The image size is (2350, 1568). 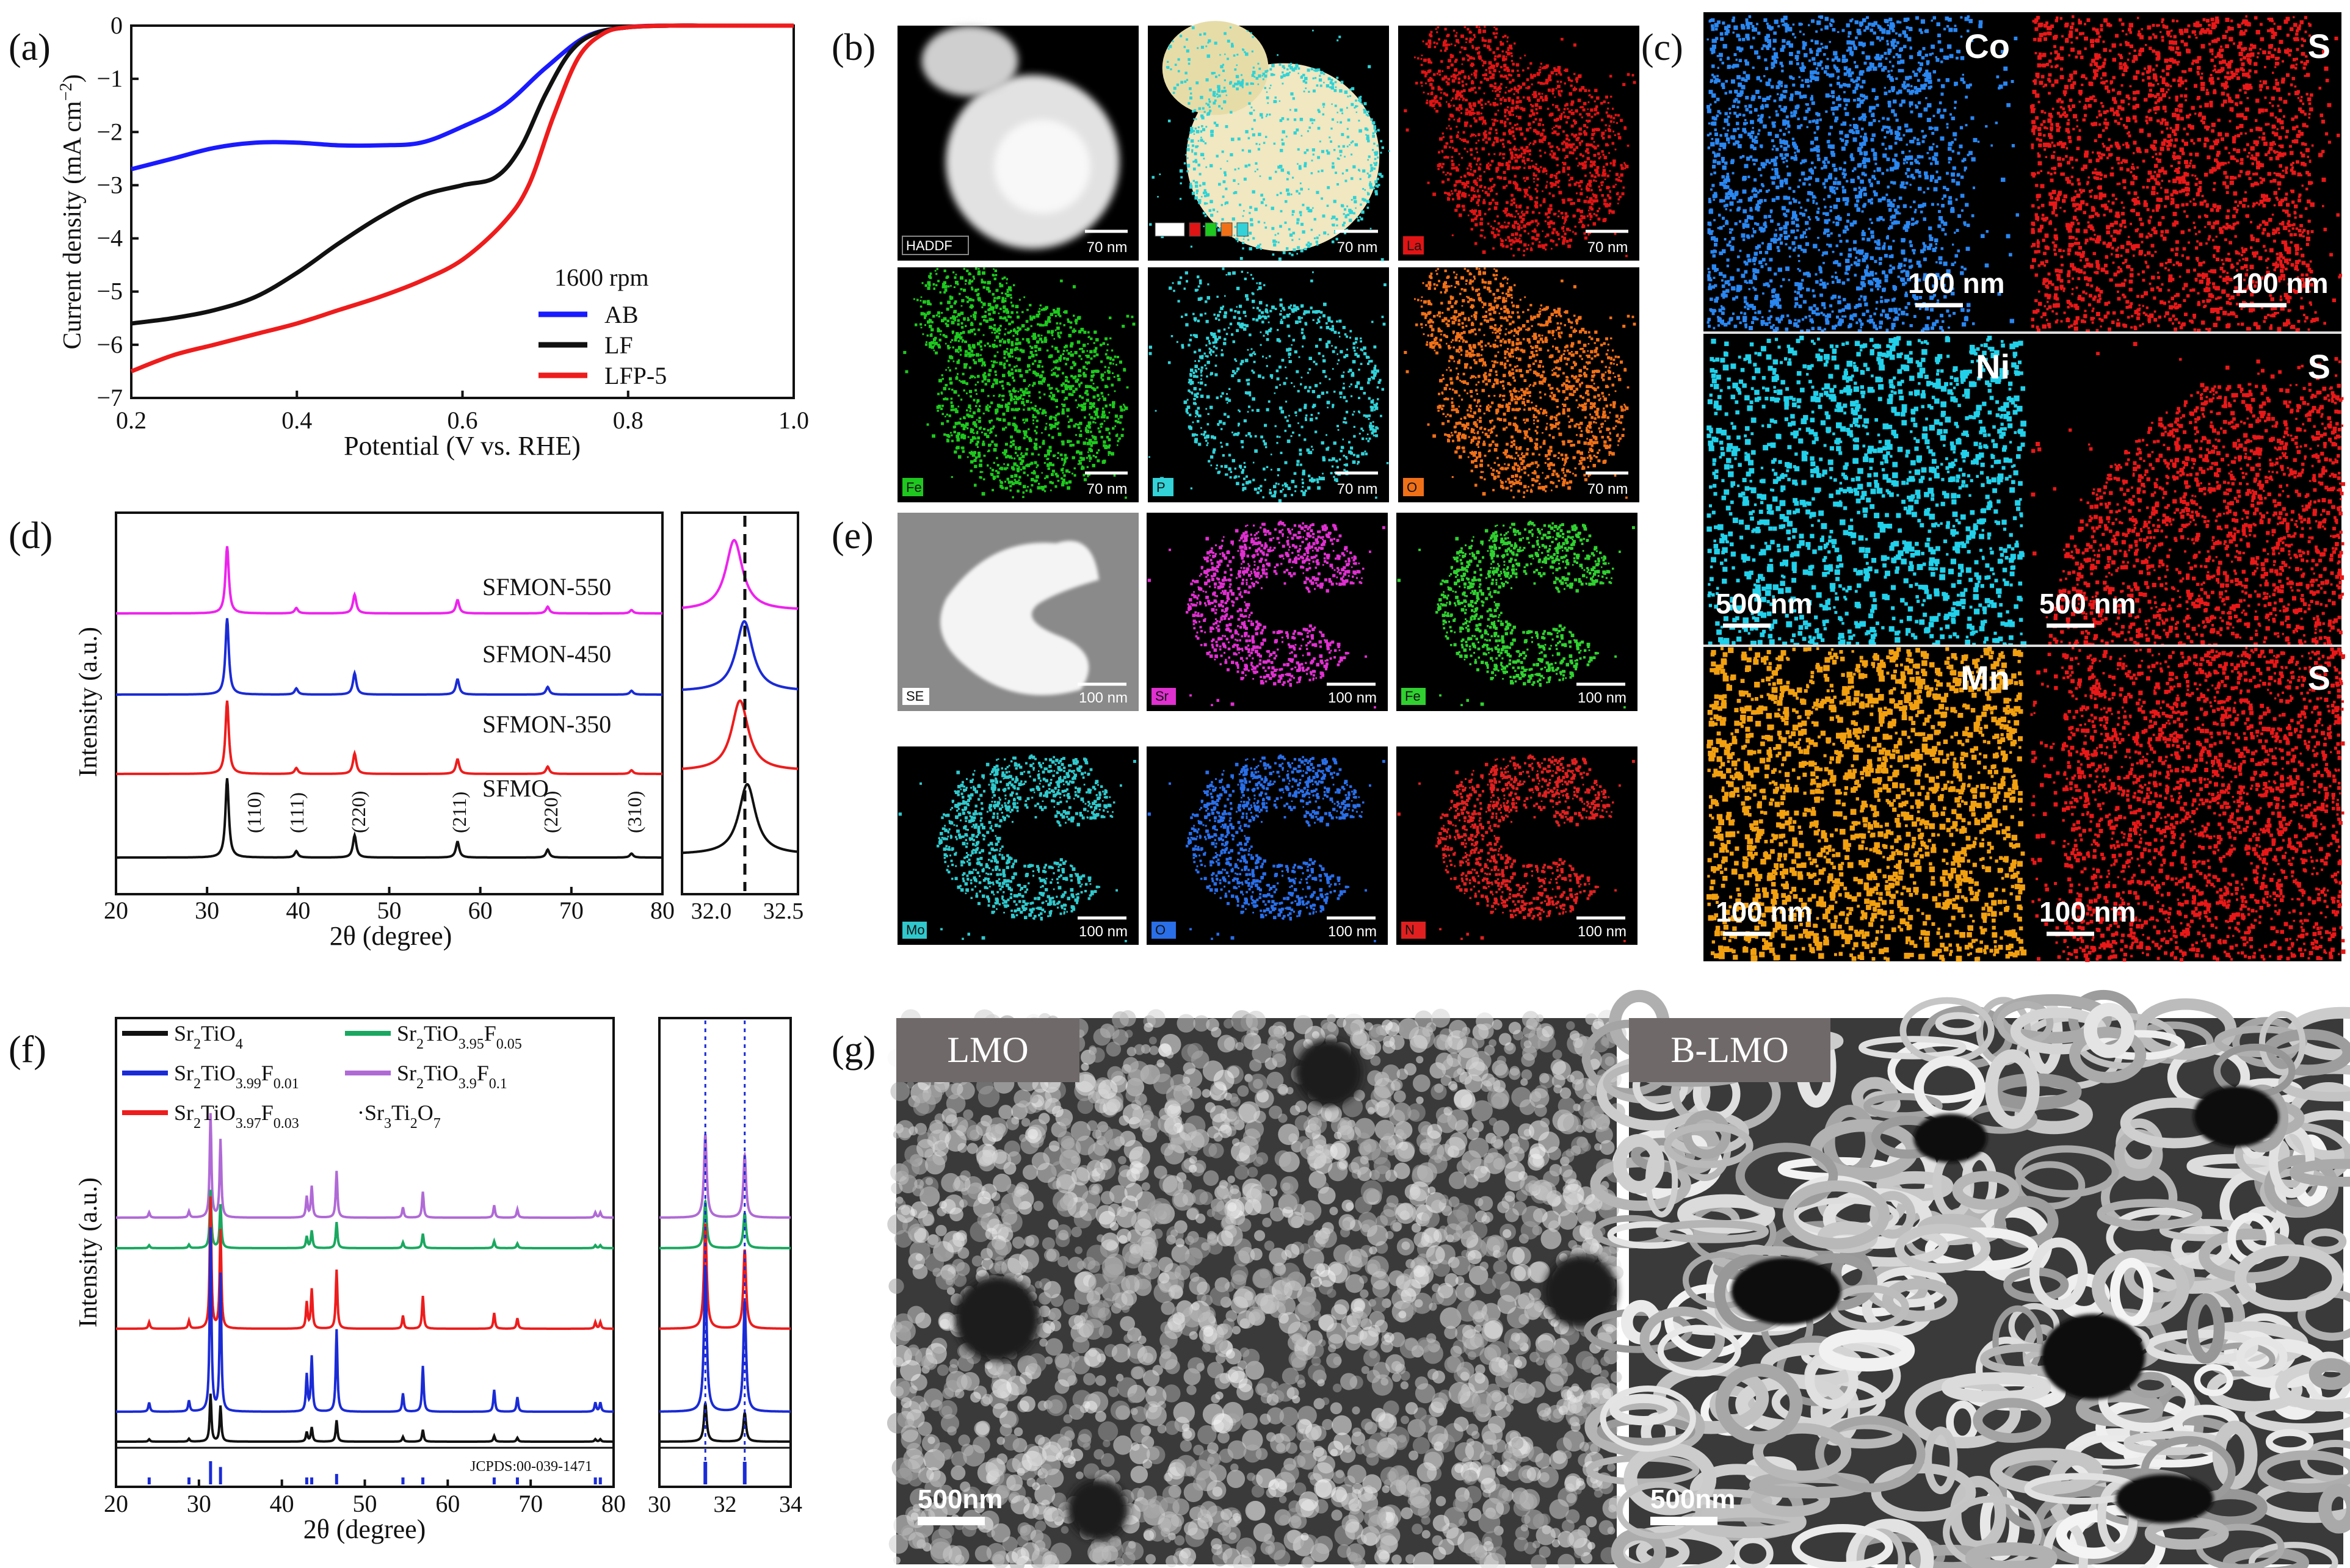 What do you see at coordinates (117, 26) in the screenshot?
I see `panel-a-y-tick-label: 0` at bounding box center [117, 26].